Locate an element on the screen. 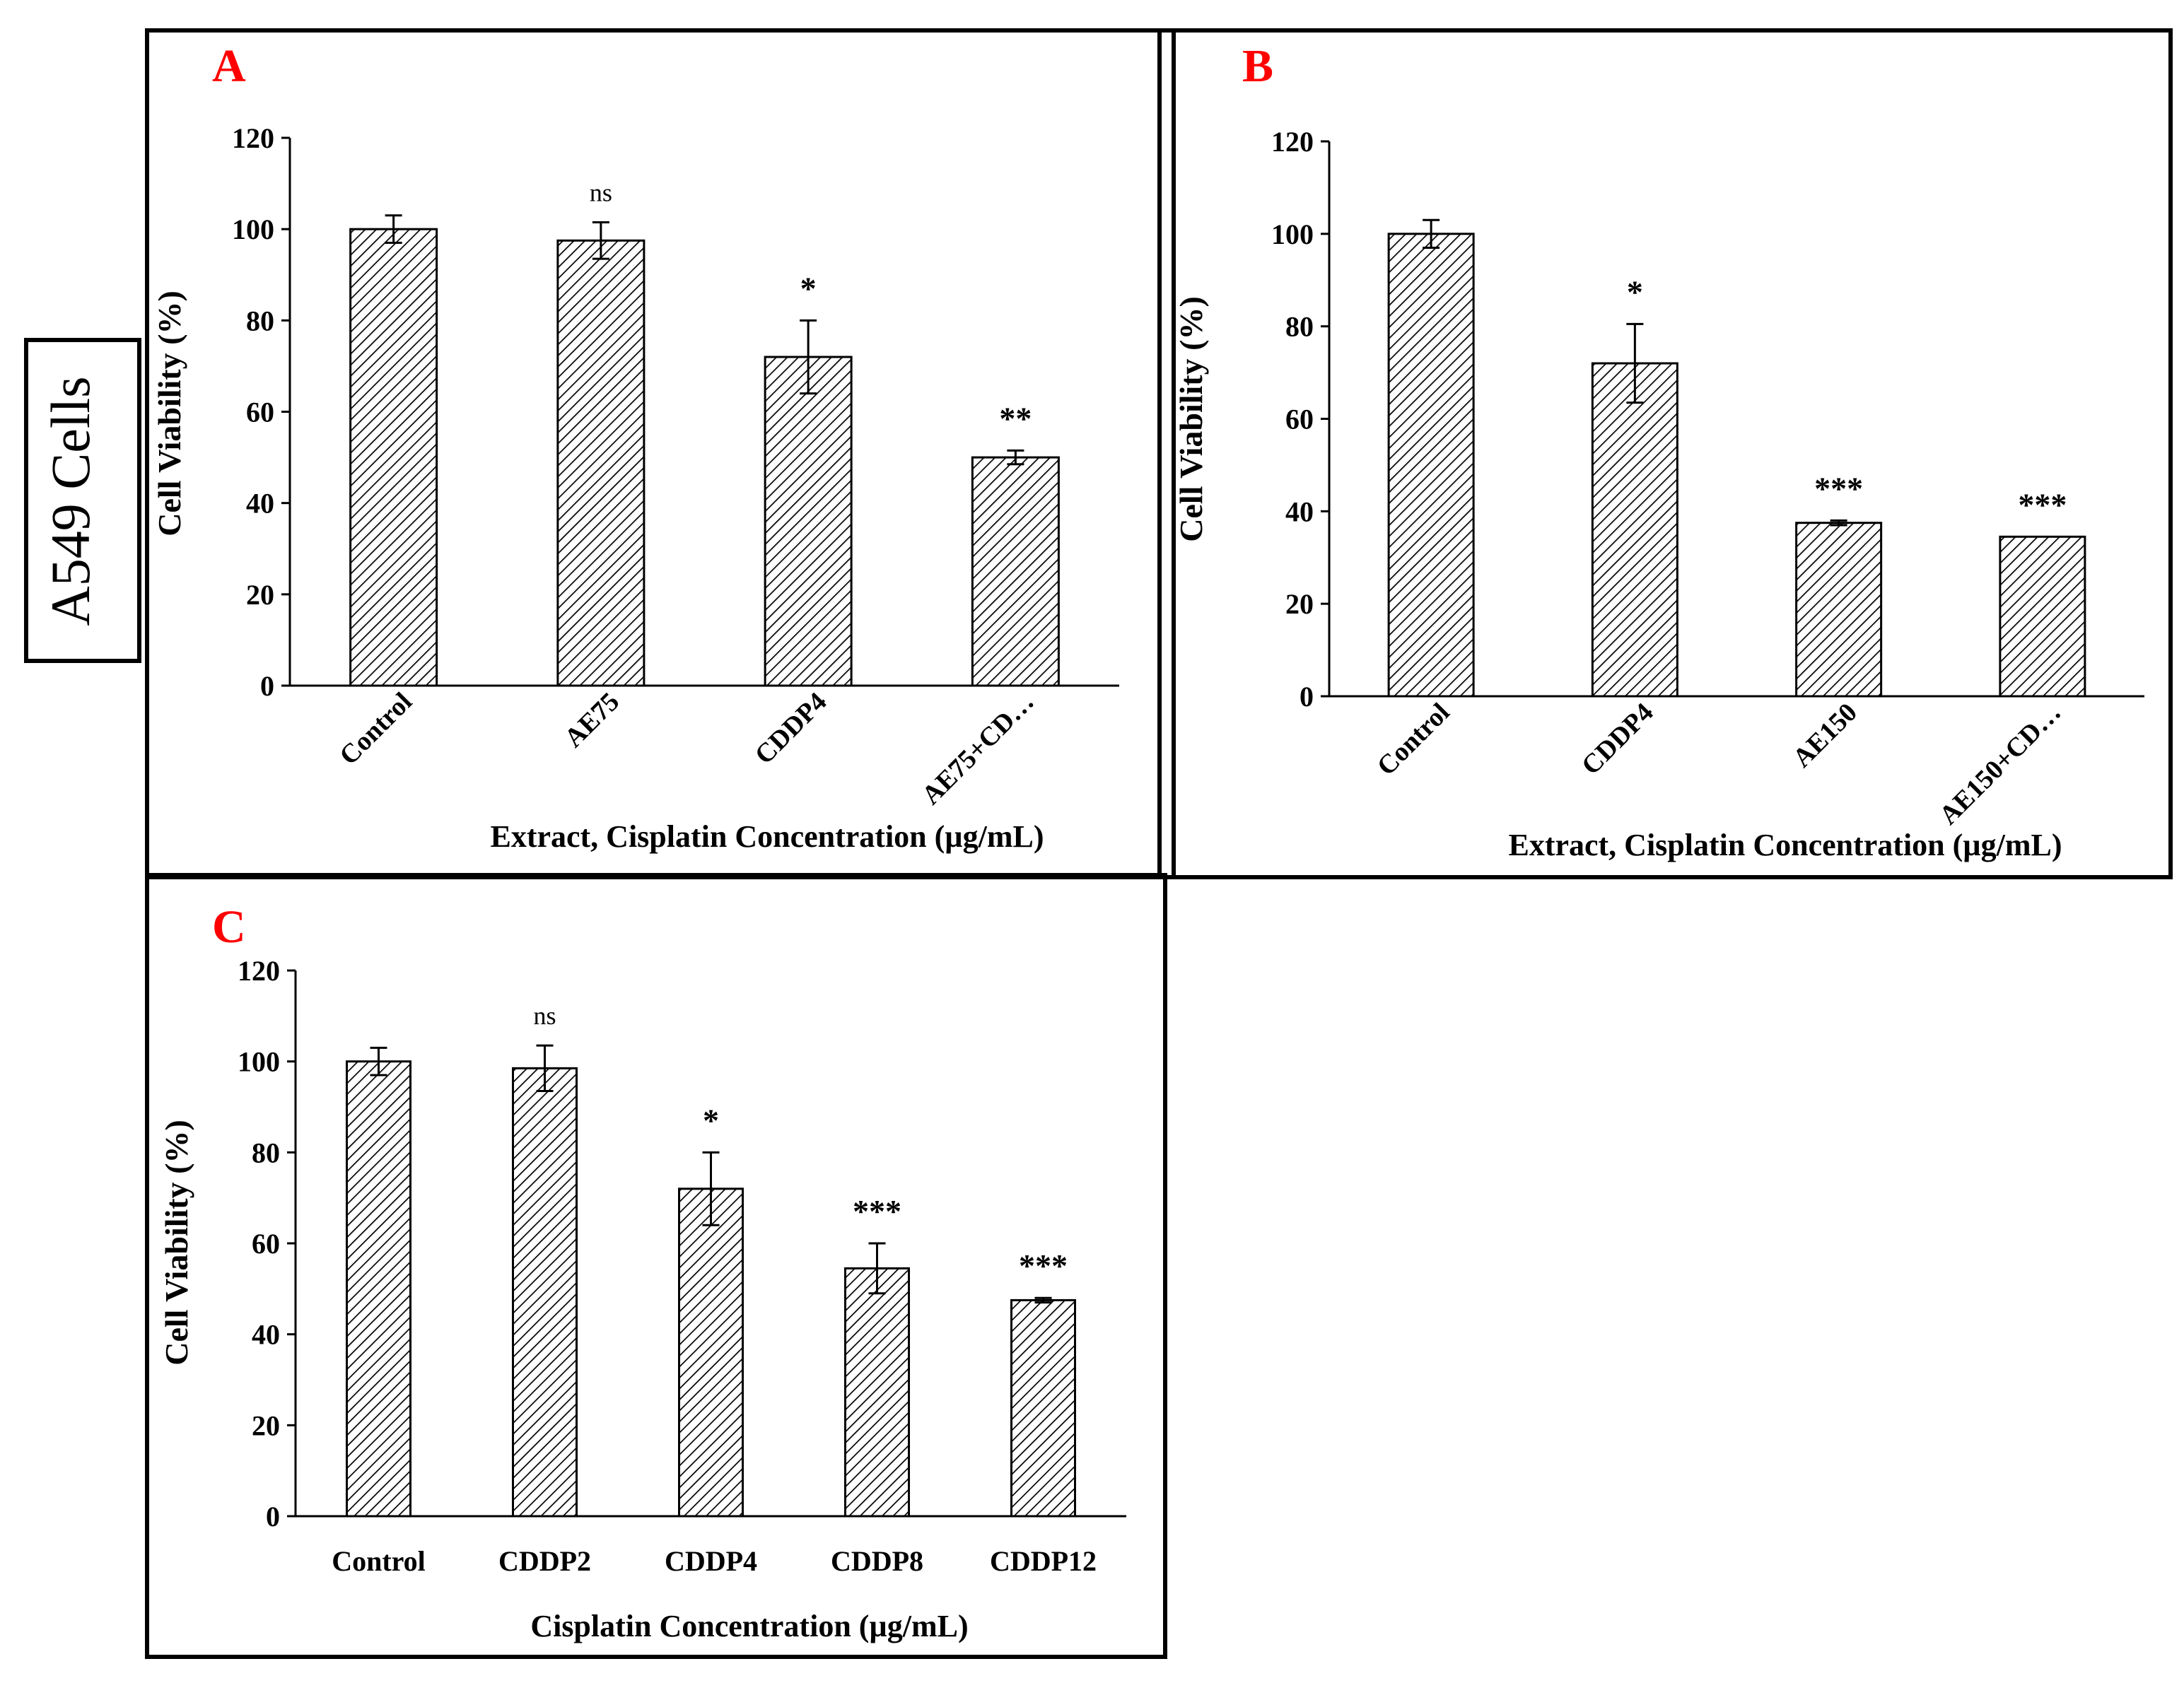 The width and height of the screenshot is (2184, 1683). side-label-box is located at coordinates (82, 500).